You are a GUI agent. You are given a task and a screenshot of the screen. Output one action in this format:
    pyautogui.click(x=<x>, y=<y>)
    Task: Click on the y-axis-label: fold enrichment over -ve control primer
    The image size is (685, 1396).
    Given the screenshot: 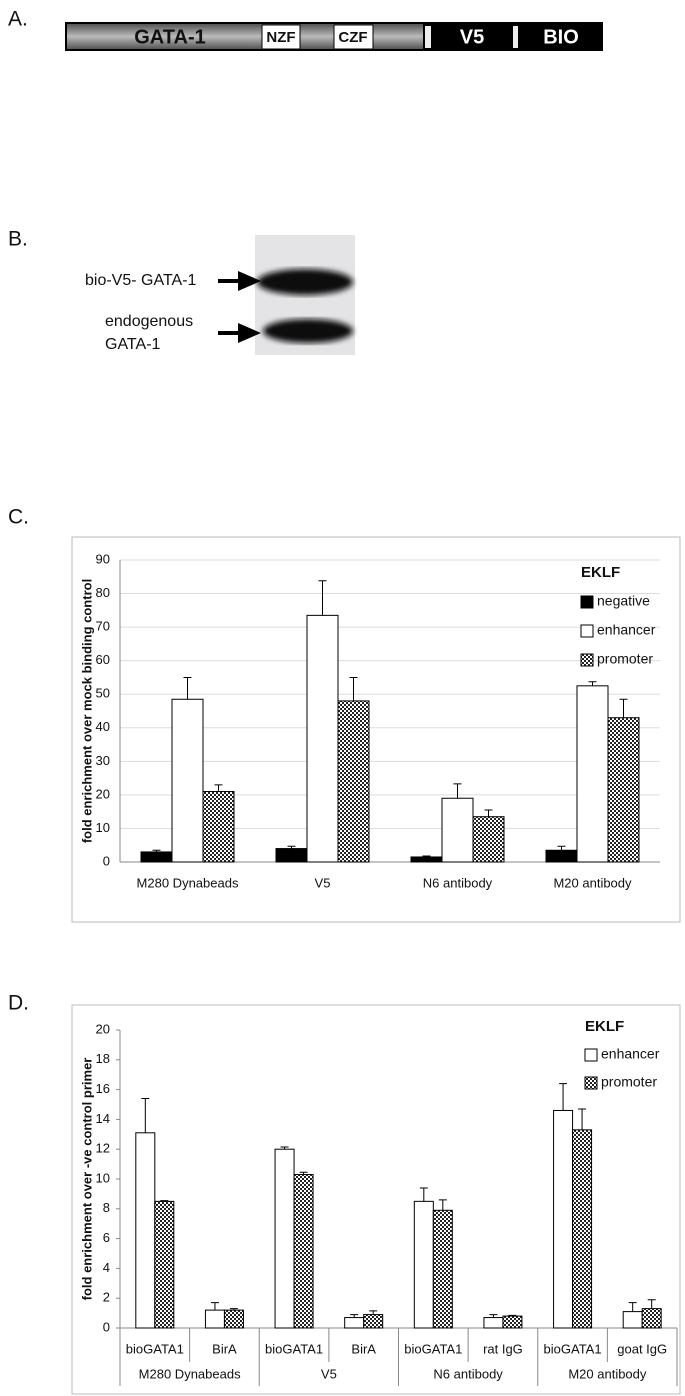 What is the action you would take?
    pyautogui.click(x=86, y=1179)
    